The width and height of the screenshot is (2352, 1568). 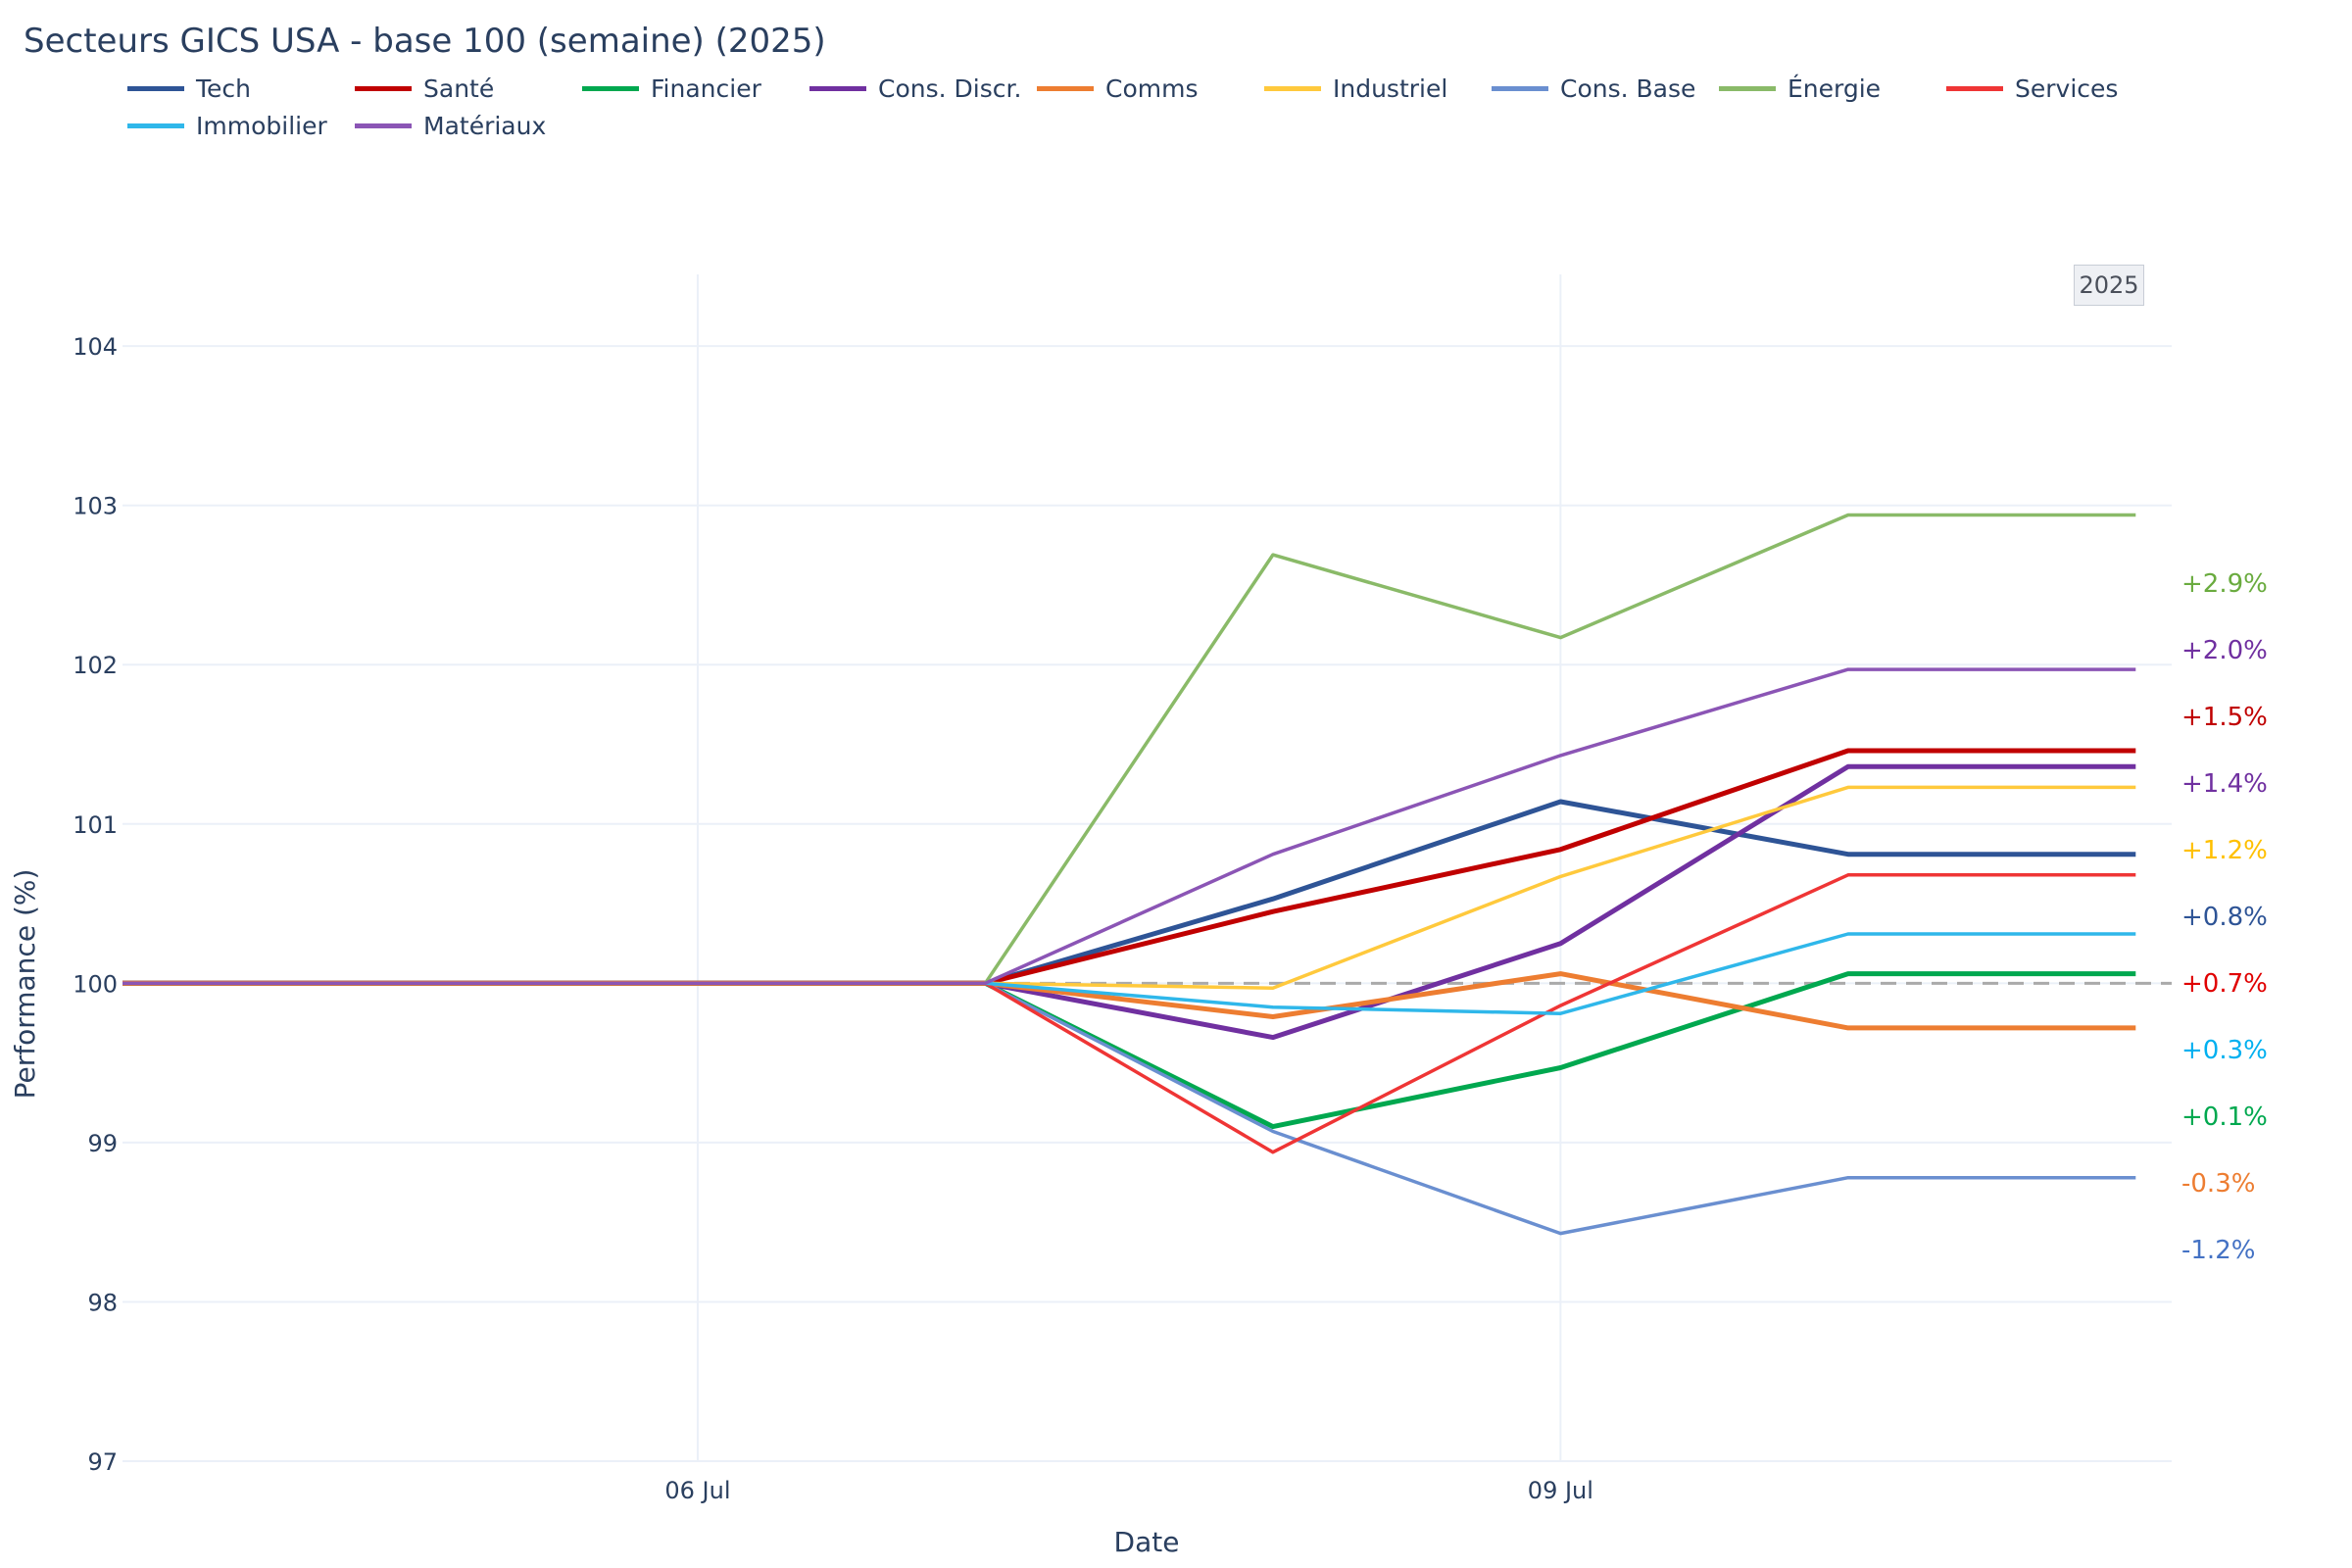 I want to click on x-tick-label: 09 Jul, so click(x=1561, y=1490).